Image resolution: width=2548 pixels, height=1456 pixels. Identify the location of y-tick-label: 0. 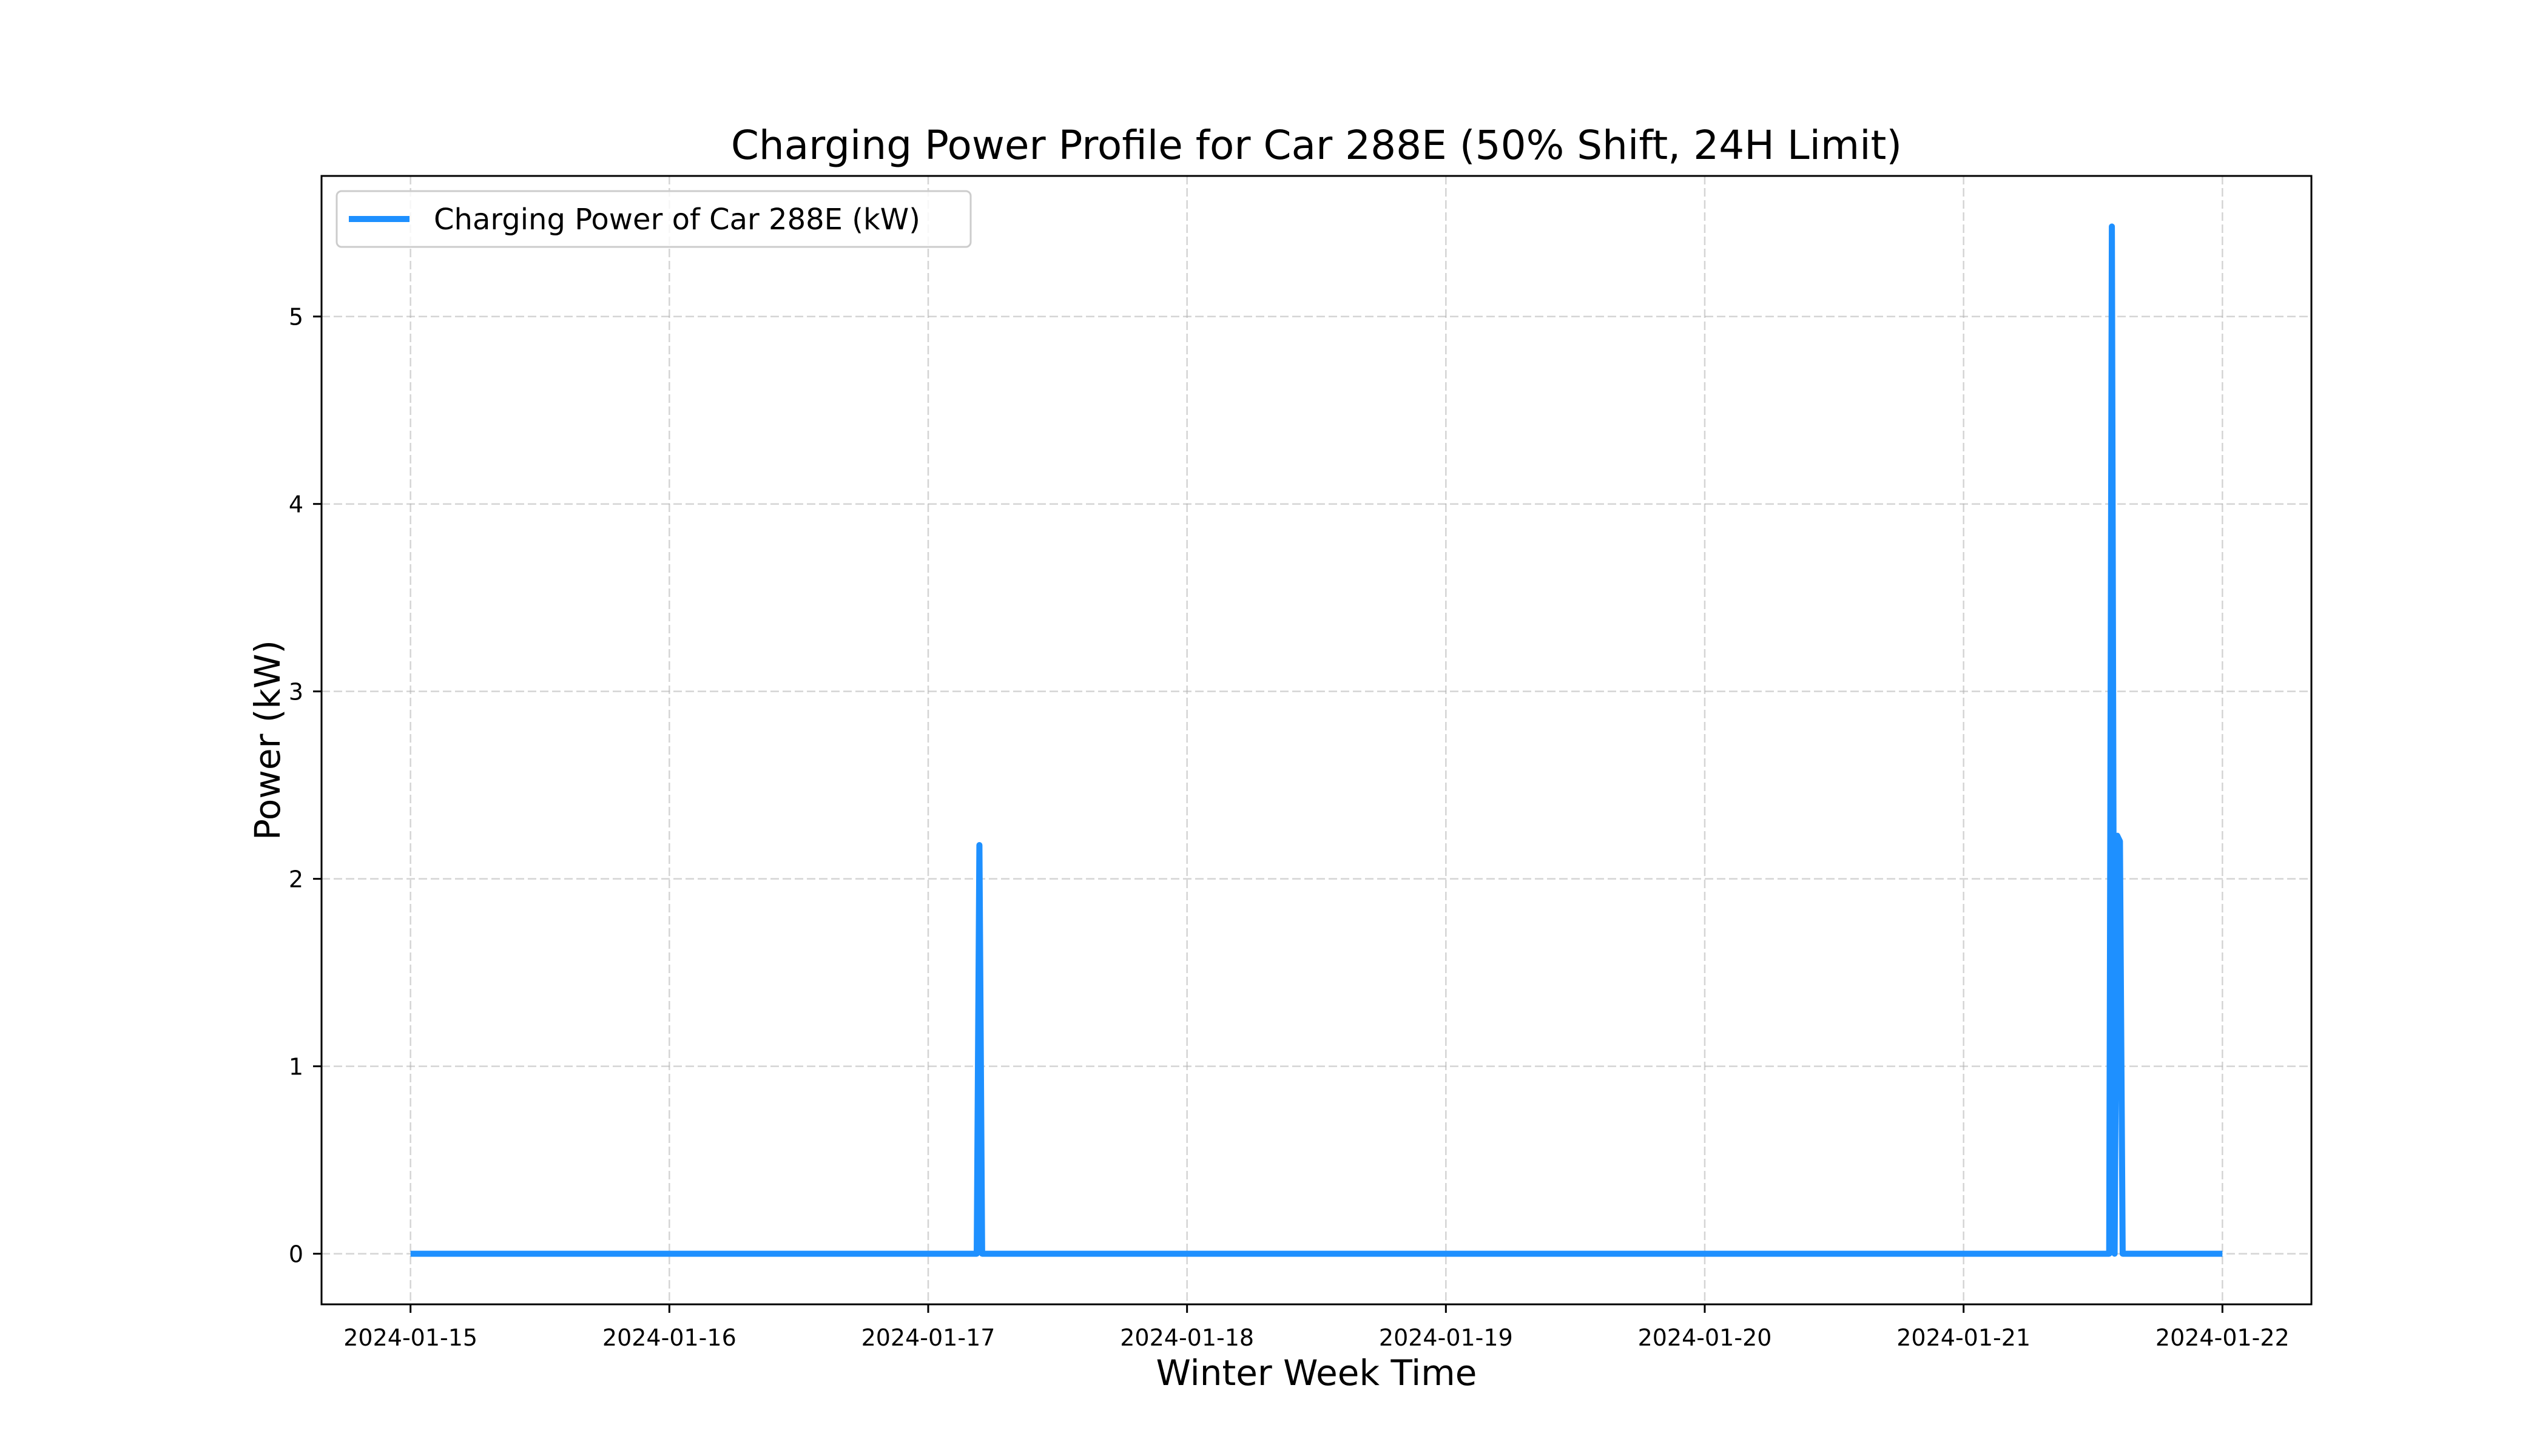
(296, 1254).